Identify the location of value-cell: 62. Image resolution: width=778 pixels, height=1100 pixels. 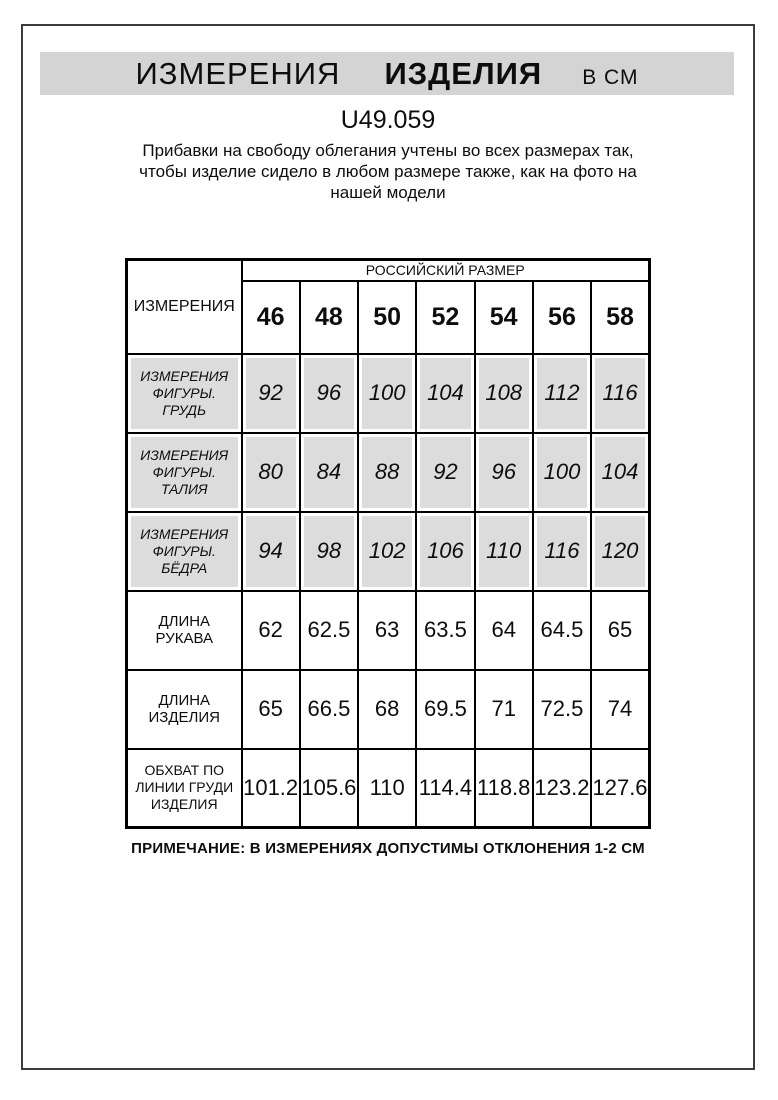
(270, 630).